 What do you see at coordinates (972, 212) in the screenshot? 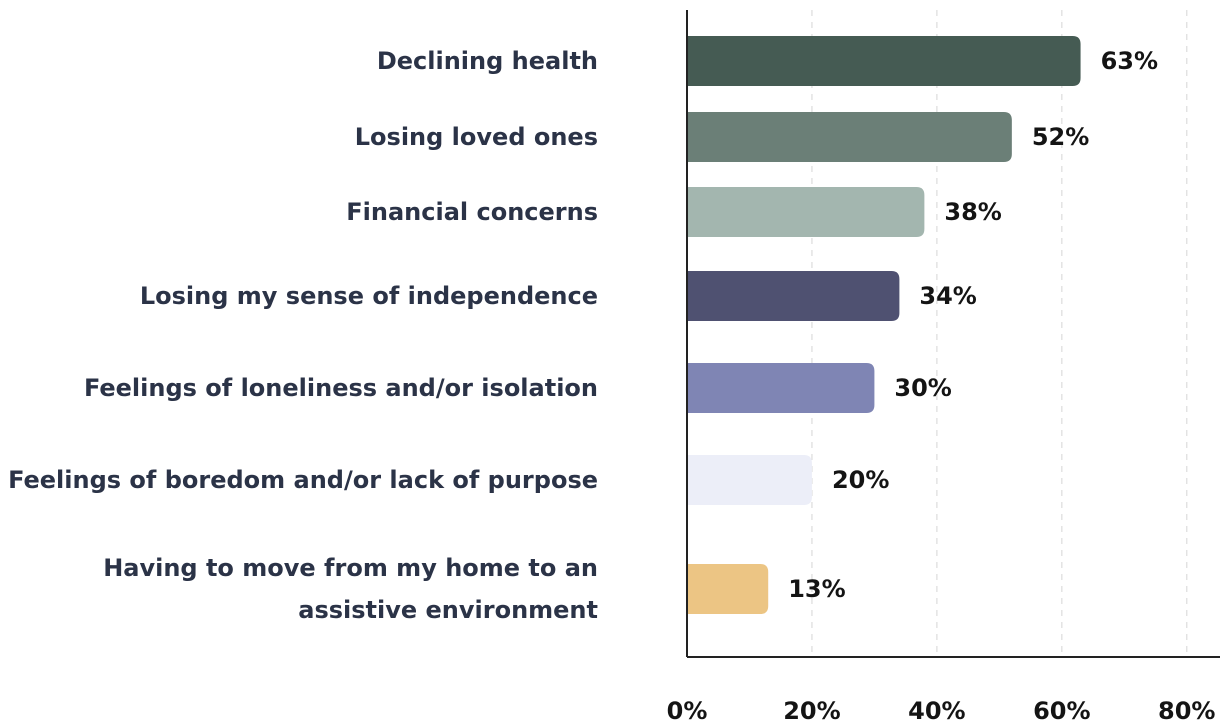
I see `value-label: 38%` at bounding box center [972, 212].